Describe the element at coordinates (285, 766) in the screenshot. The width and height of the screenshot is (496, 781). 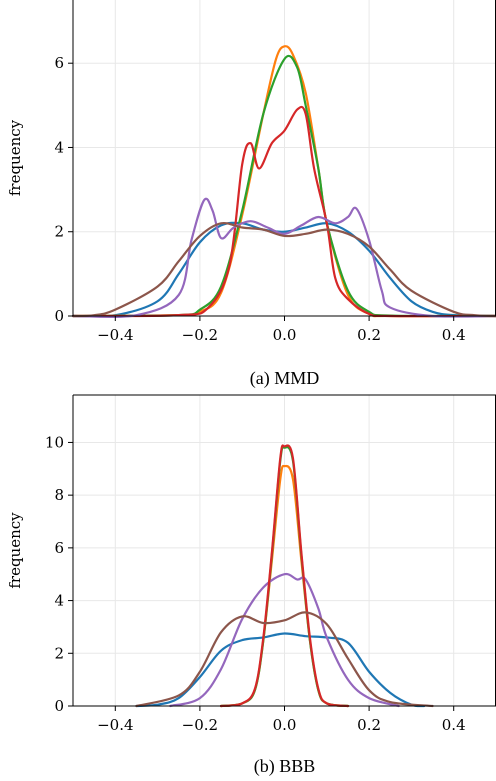
I see `caption-bbb: (b) BBB` at that location.